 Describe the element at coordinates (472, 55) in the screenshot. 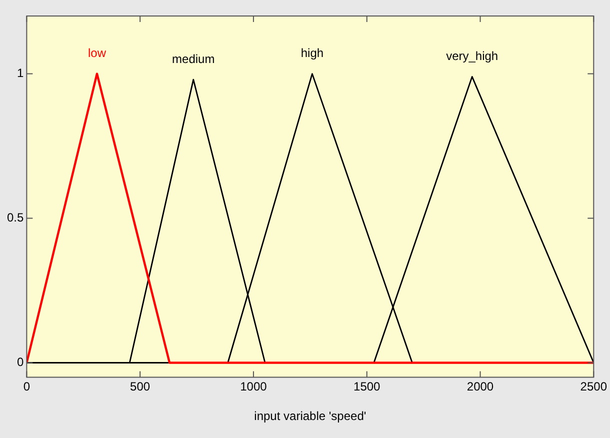

I see `series-label: very_high` at that location.